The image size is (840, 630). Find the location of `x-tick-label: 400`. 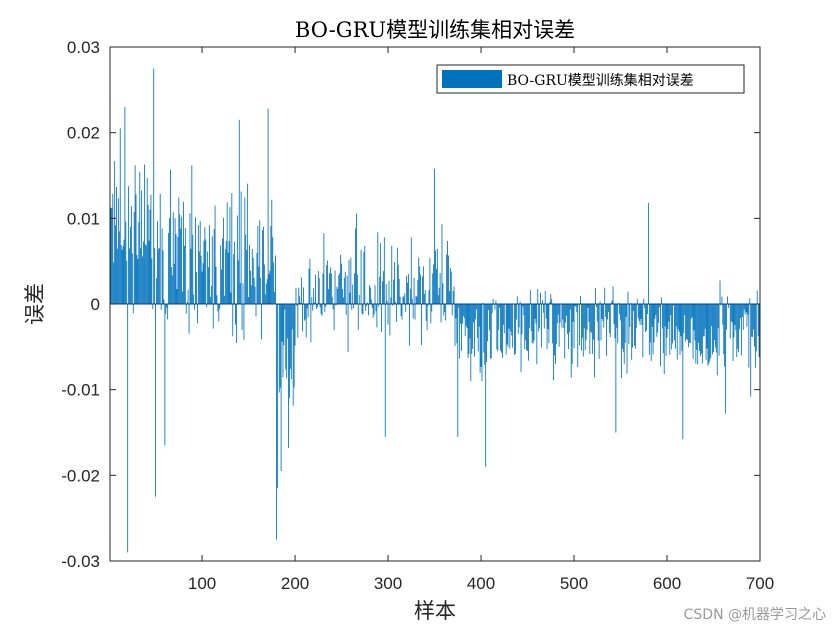

x-tick-label: 400 is located at coordinates (481, 583).